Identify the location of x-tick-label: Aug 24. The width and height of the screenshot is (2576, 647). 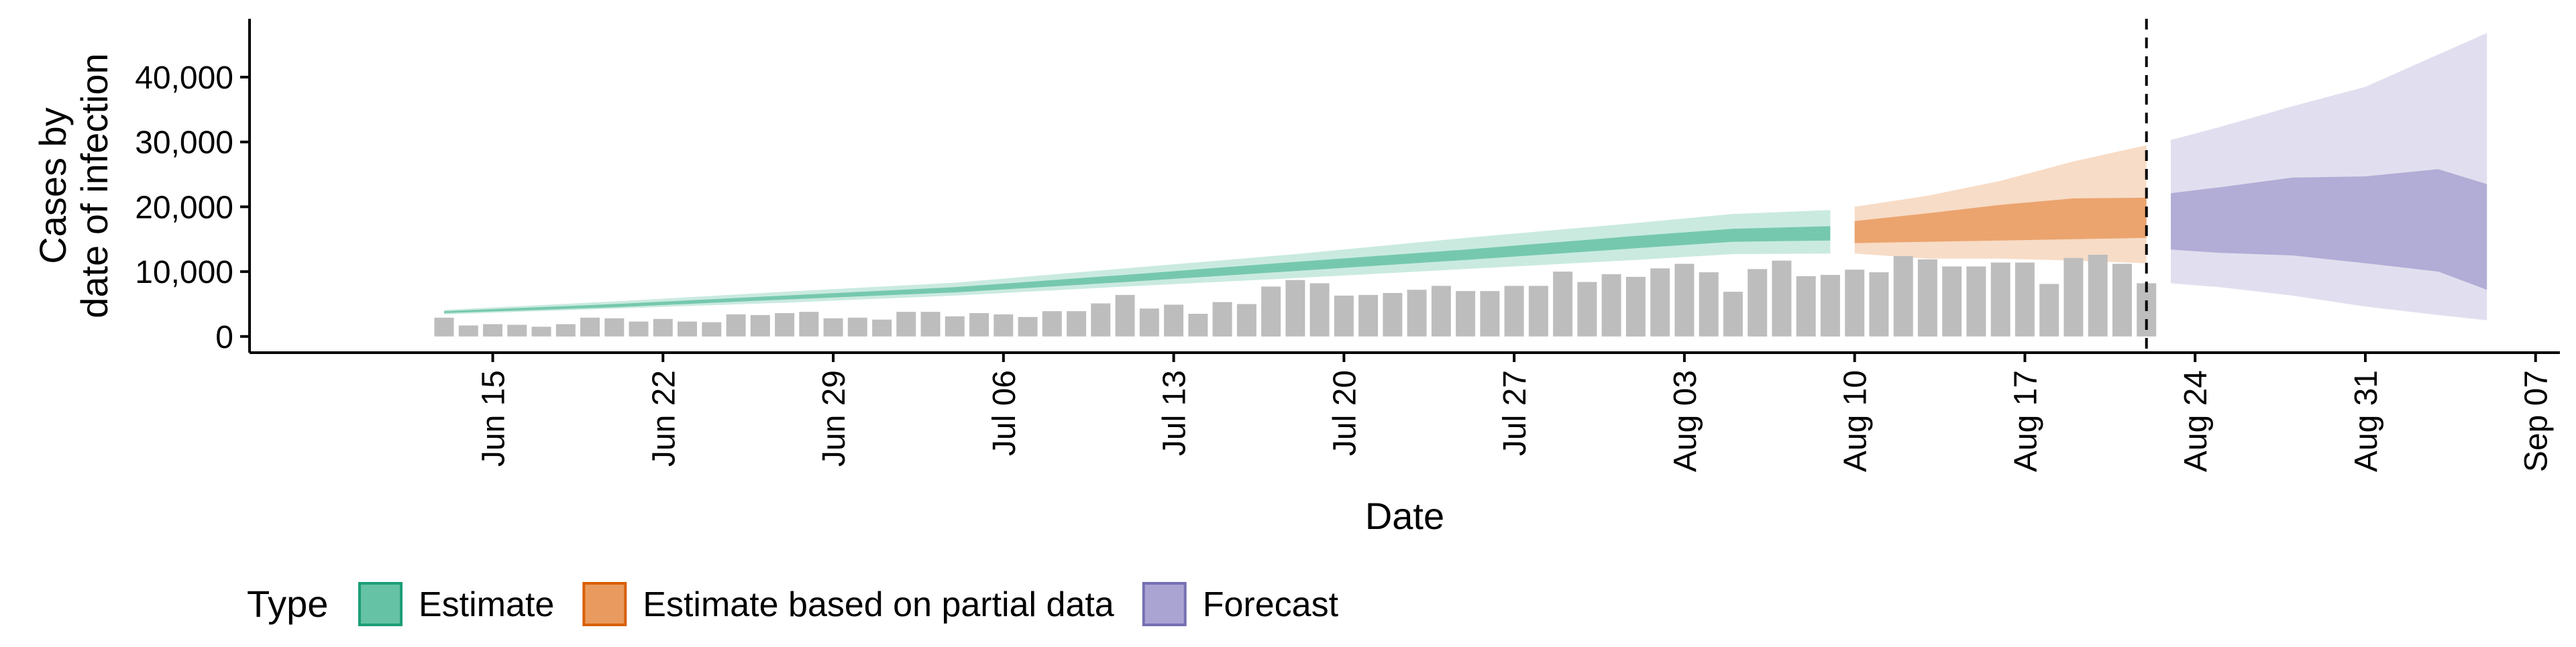
(2196, 421).